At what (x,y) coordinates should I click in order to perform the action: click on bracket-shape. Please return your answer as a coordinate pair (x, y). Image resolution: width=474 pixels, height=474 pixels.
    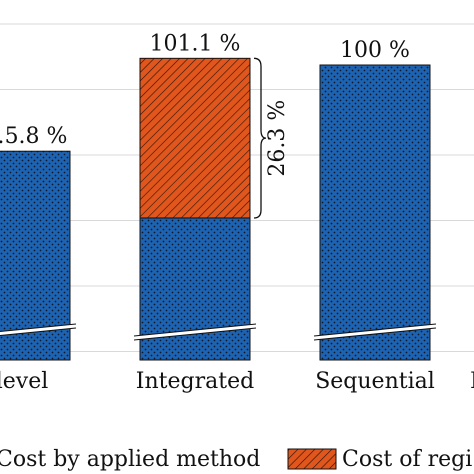
    Looking at the image, I should click on (260, 138).